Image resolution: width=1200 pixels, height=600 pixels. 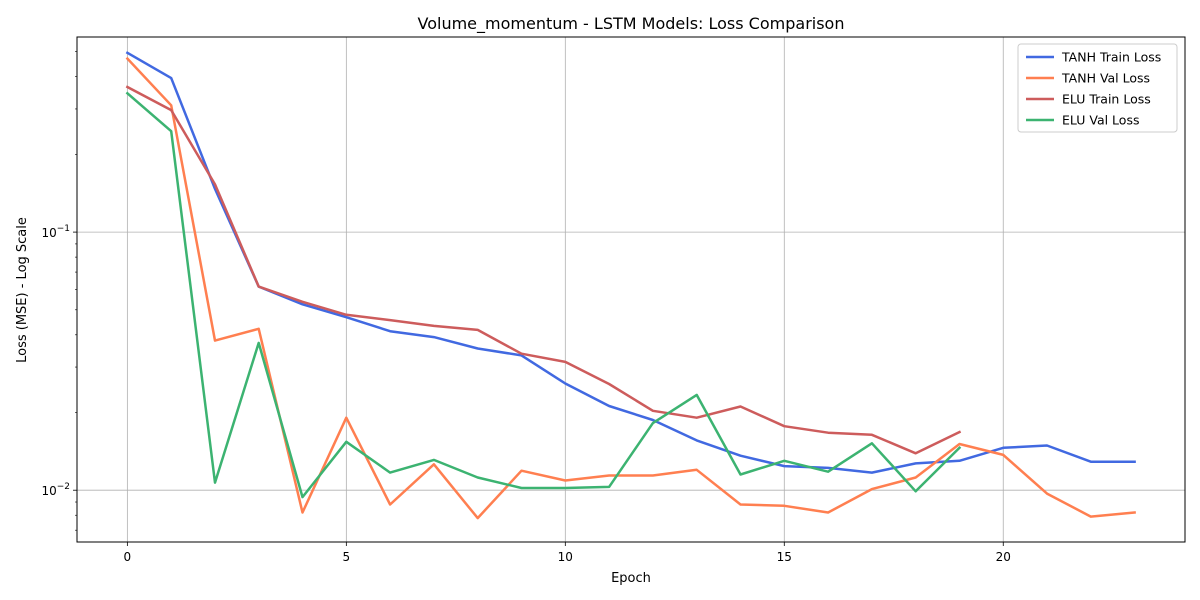 What do you see at coordinates (1106, 99) in the screenshot?
I see `legend-label: ELU Train Loss` at bounding box center [1106, 99].